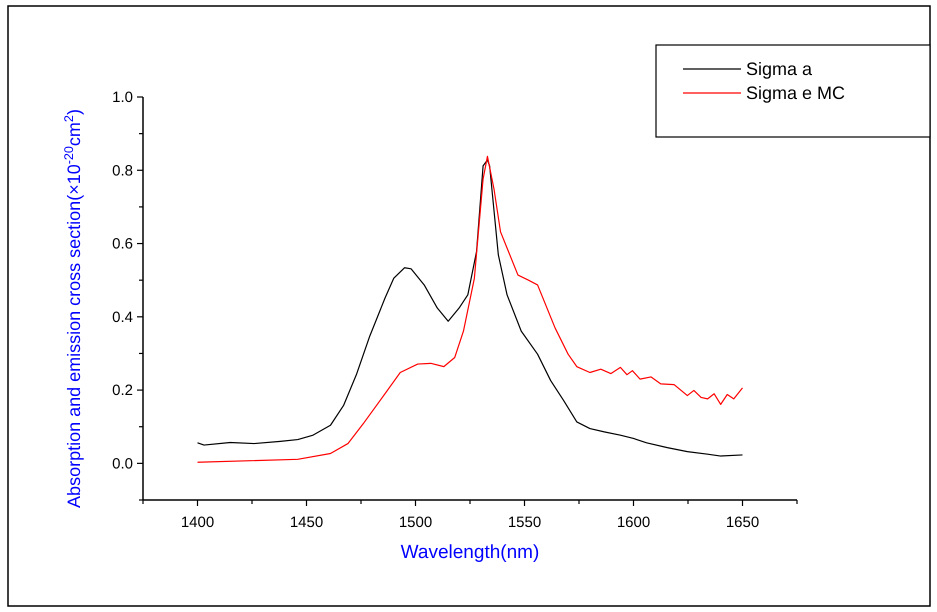 Image resolution: width=937 pixels, height=612 pixels. Describe the element at coordinates (633, 522) in the screenshot. I see `x-tick-label: 1600` at that location.